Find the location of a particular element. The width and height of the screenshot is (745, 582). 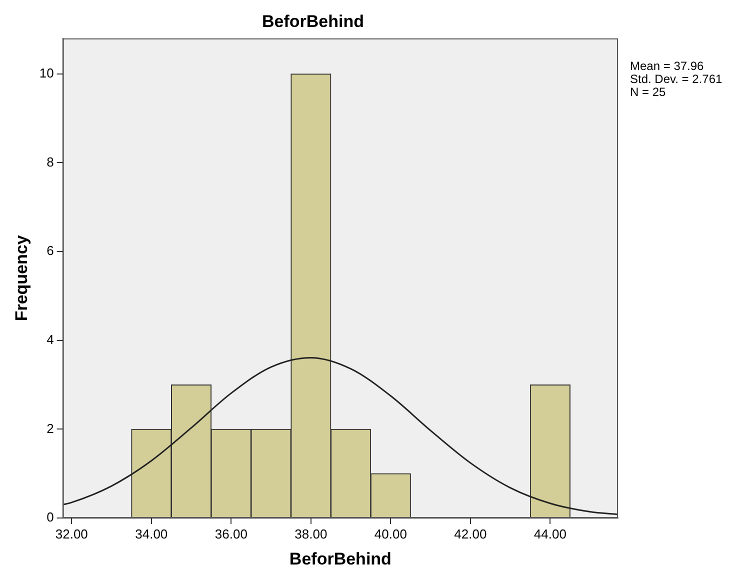

x-tick-label: 38.00 is located at coordinates (311, 534).